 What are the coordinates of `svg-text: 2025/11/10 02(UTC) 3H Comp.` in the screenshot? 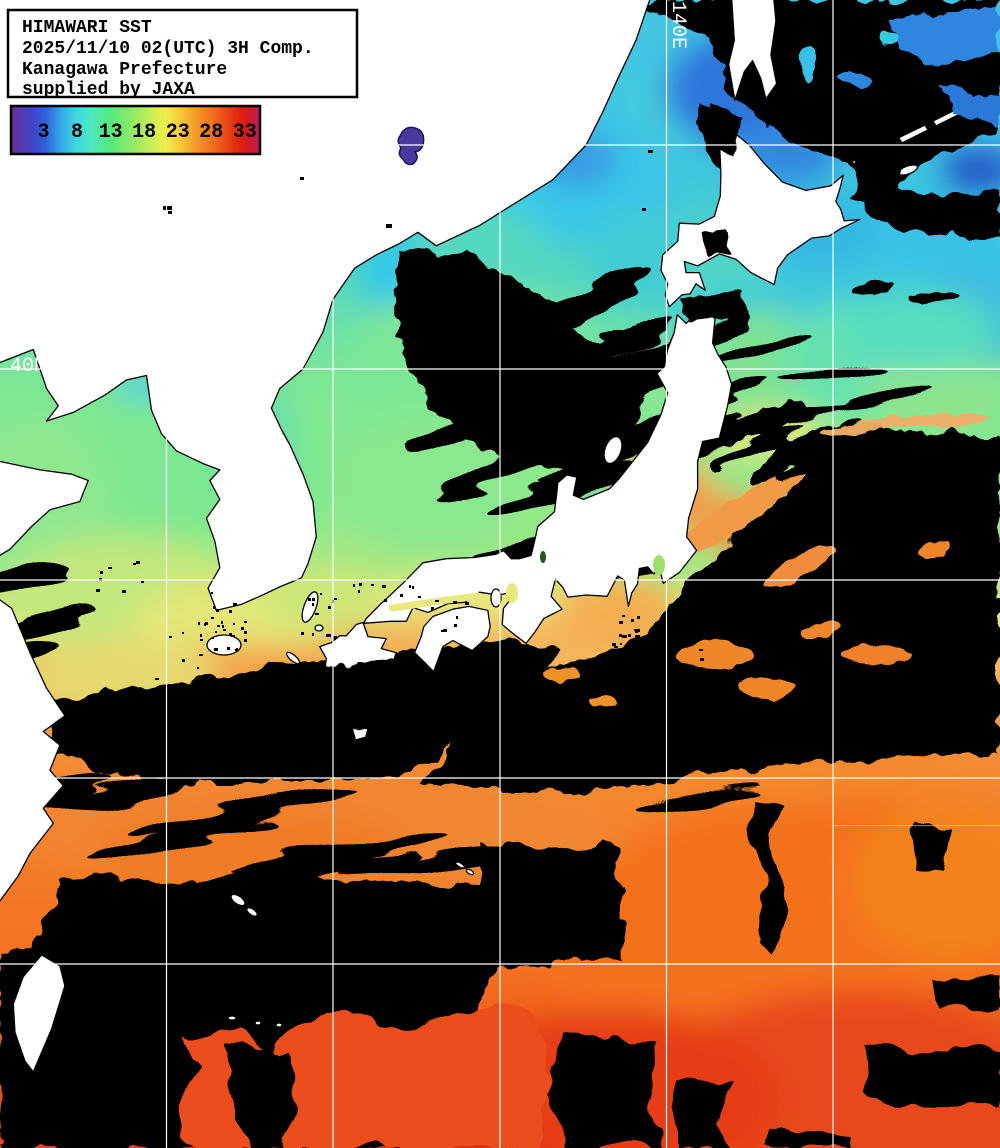 It's located at (168, 49).